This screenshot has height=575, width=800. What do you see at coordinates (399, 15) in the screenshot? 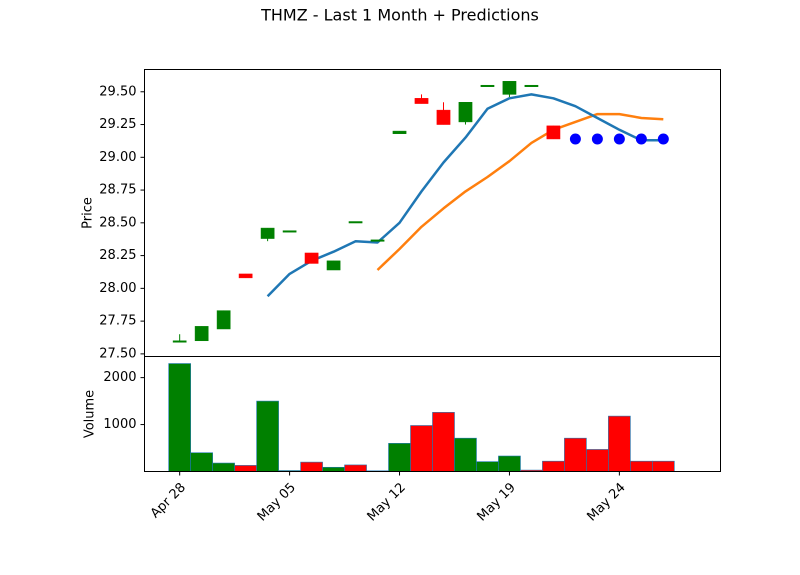
I see `chart-title: THMZ - Last 1 Month + Predictions` at bounding box center [399, 15].